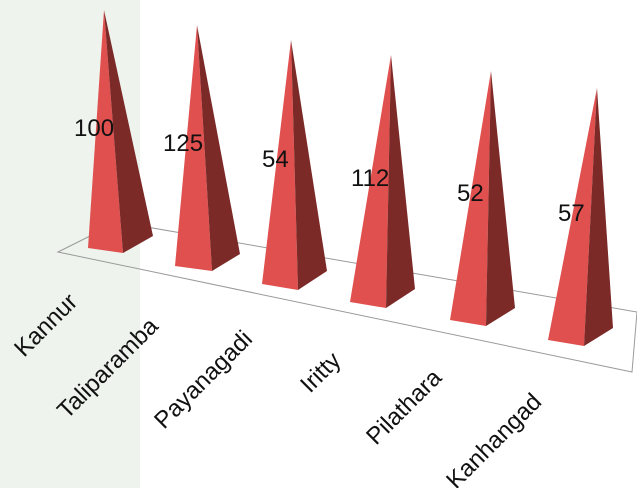 This screenshot has height=488, width=637. I want to click on category-label-kannur: Kannur, so click(46, 325).